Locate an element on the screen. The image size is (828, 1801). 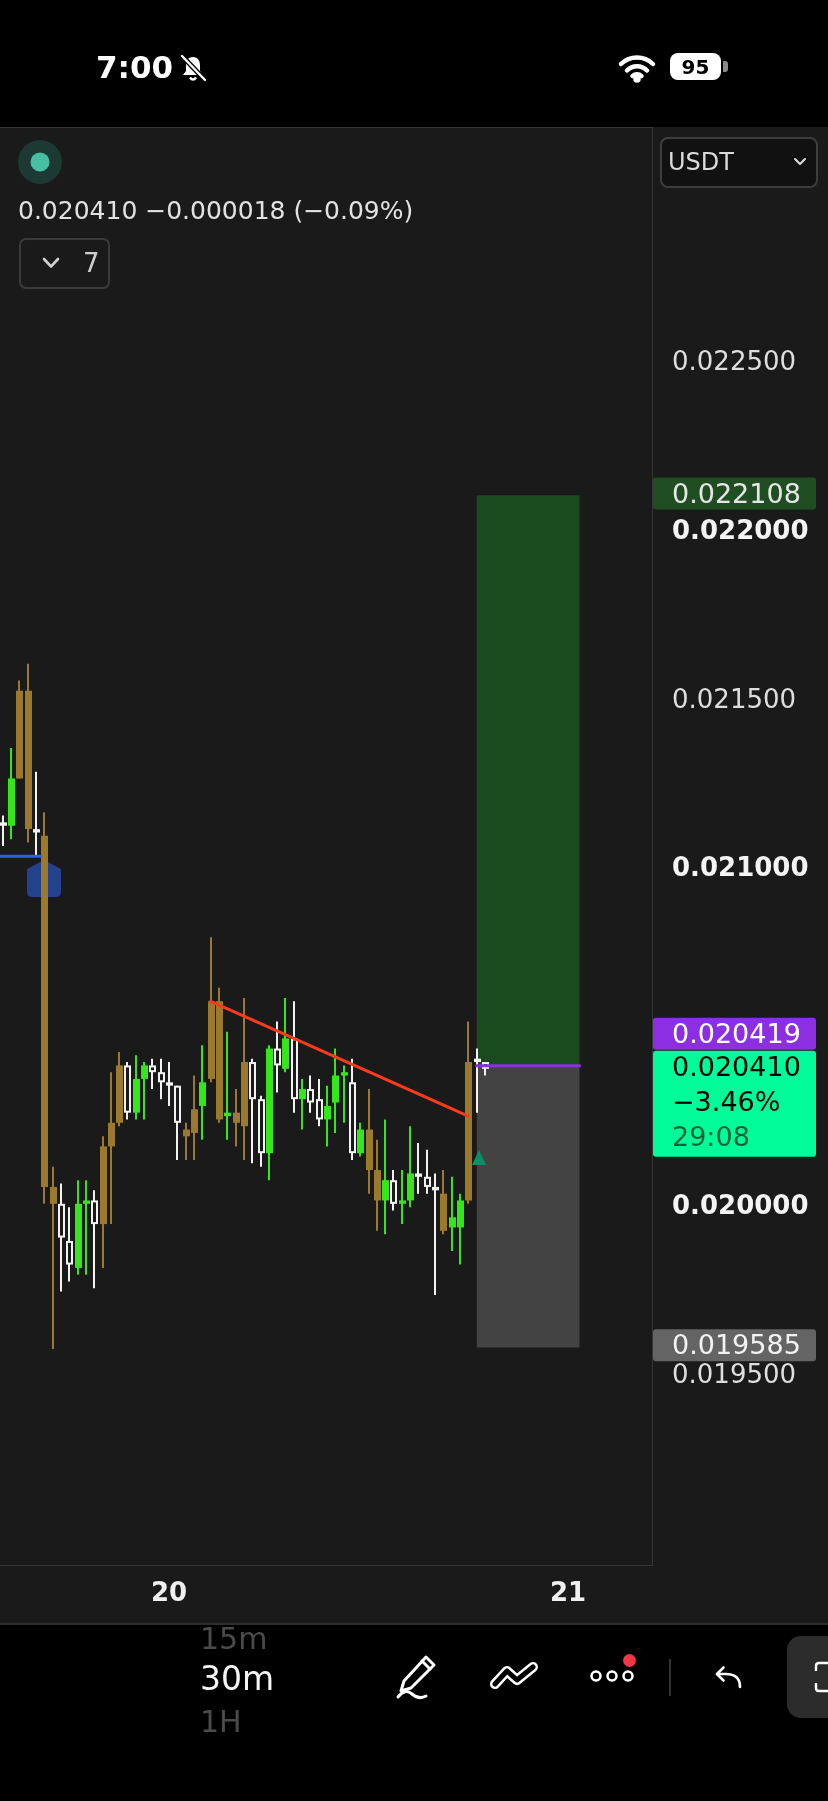
text: −3.46% is located at coordinates (726, 1101).